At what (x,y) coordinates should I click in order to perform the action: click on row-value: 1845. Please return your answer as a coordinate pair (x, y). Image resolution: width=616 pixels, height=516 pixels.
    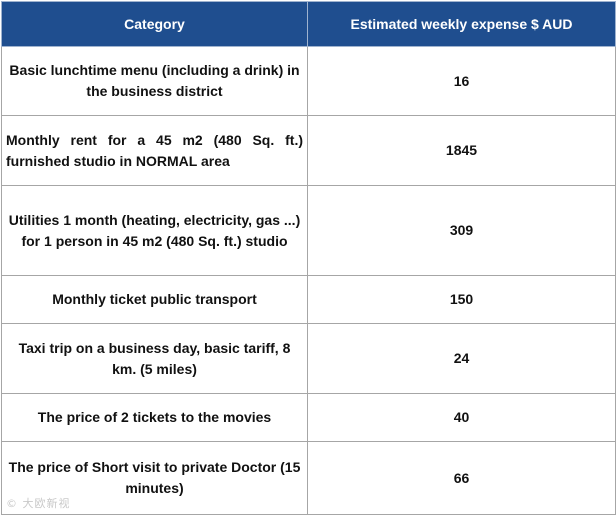
    Looking at the image, I should click on (461, 150).